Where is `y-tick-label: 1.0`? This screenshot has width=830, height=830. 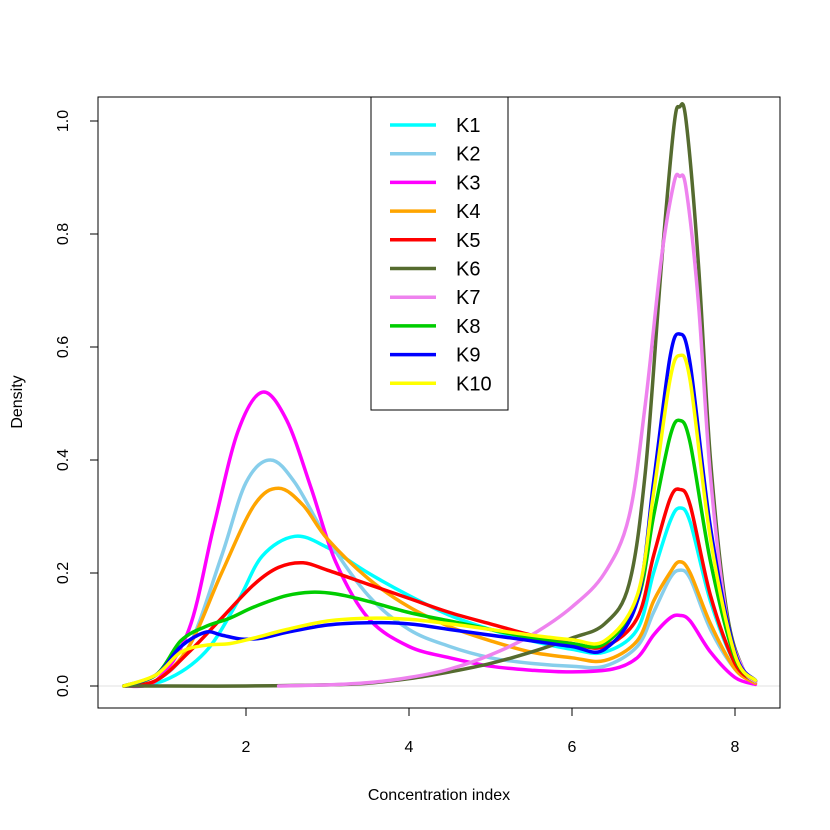 y-tick-label: 1.0 is located at coordinates (63, 121).